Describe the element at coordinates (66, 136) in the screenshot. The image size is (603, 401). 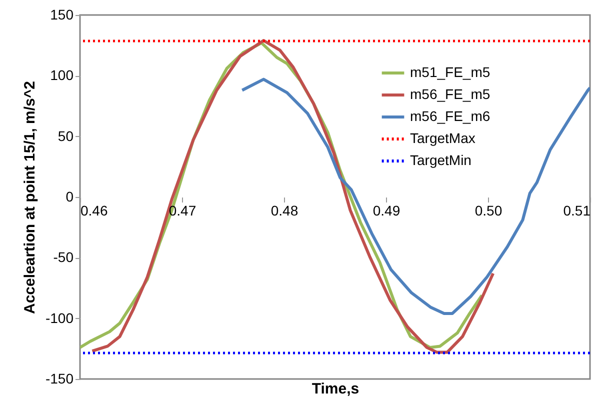
I see `y-tick-label: 50` at that location.